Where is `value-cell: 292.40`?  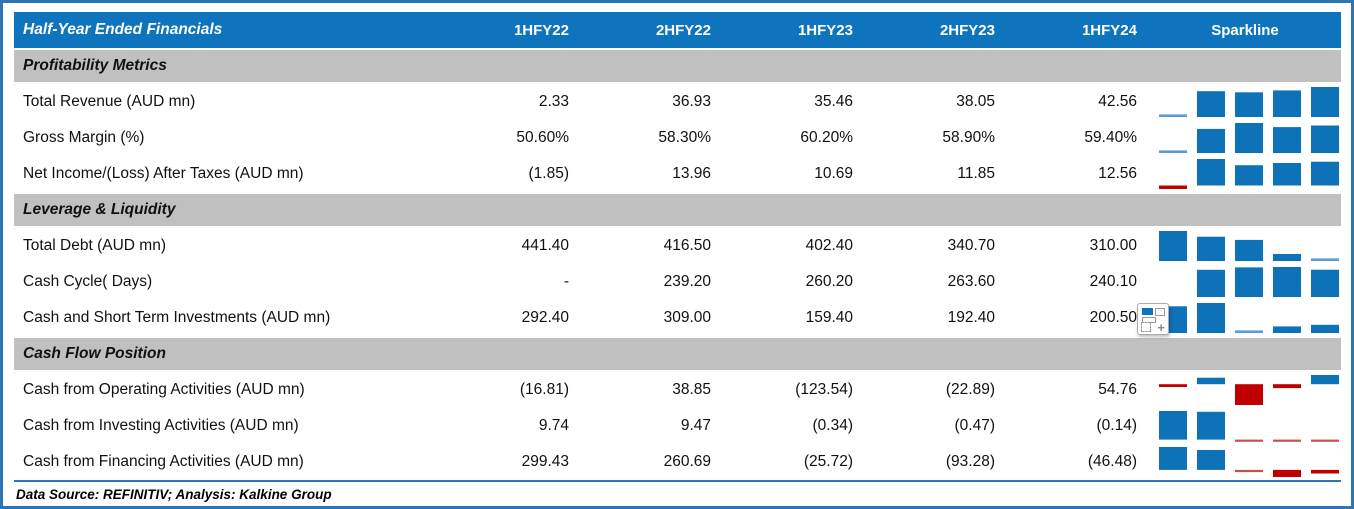
value-cell: 292.40 is located at coordinates (545, 317).